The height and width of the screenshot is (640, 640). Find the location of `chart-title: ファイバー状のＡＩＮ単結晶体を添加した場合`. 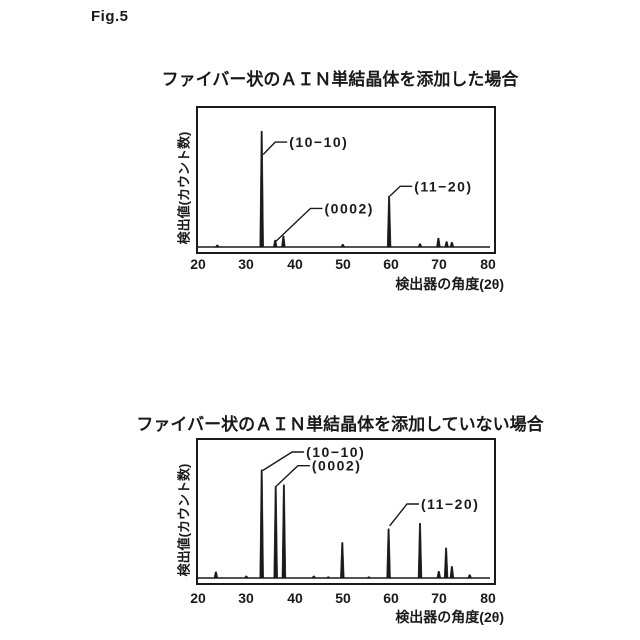

chart-title: ファイバー状のＡＩＮ単結晶体を添加した場合 is located at coordinates (340, 79).